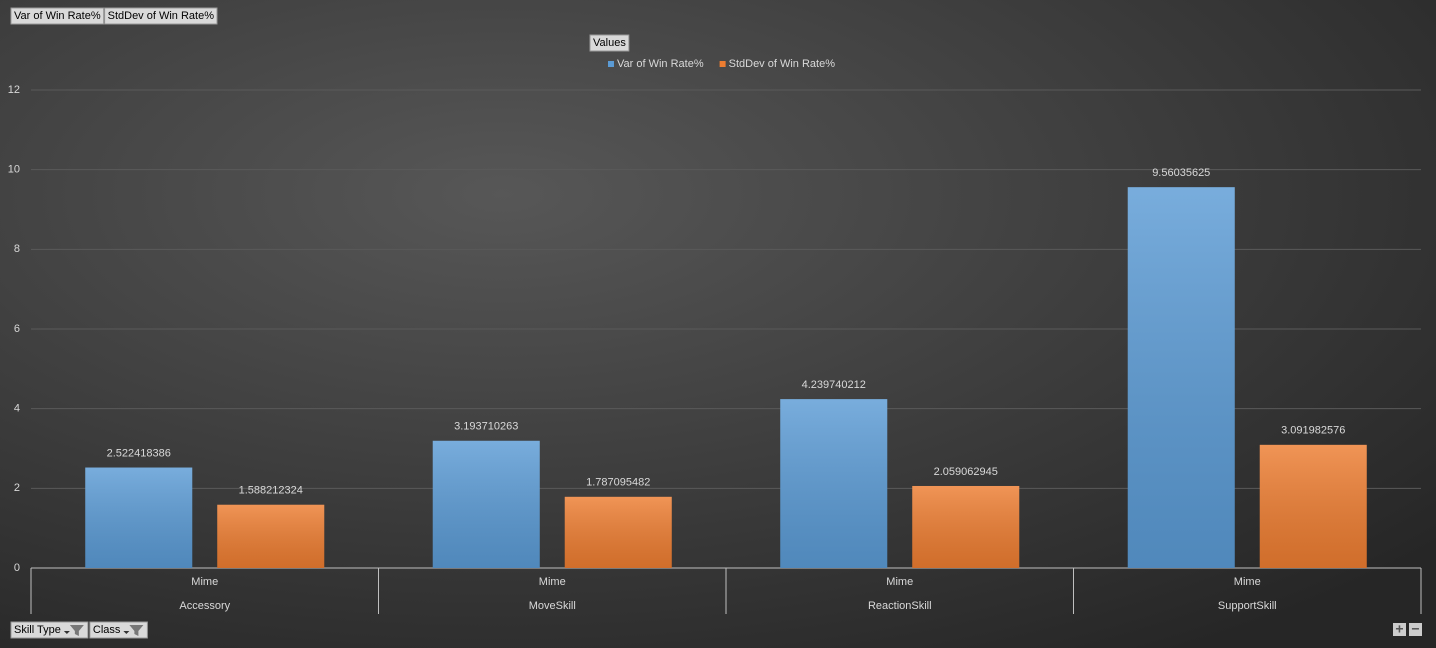  Describe the element at coordinates (900, 606) in the screenshot. I see `x-group-label: ReactionSkill` at that location.